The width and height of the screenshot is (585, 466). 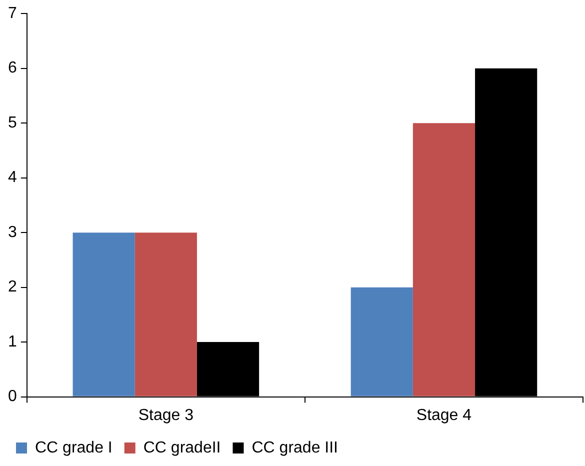 I want to click on legend-label: CC gradeII, so click(x=182, y=447).